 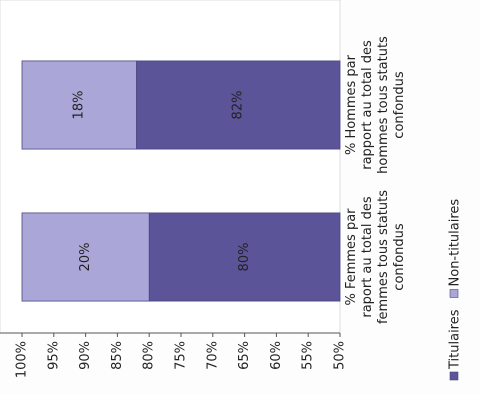 I want to click on y-tick-label: 75%, so click(x=181, y=355).